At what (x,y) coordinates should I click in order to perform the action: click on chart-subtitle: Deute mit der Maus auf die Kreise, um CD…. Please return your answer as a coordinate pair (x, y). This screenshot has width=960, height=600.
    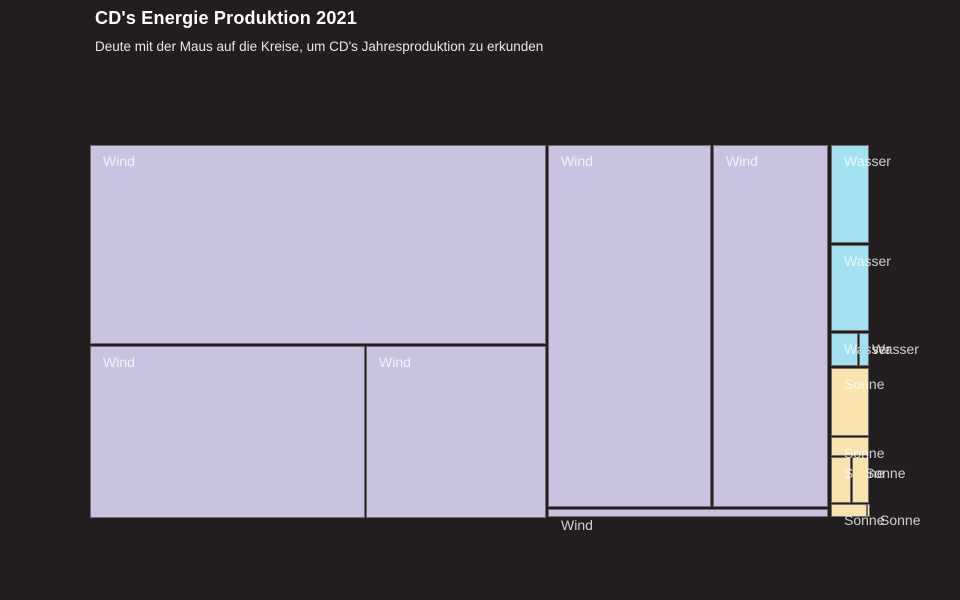
    Looking at the image, I should click on (319, 46).